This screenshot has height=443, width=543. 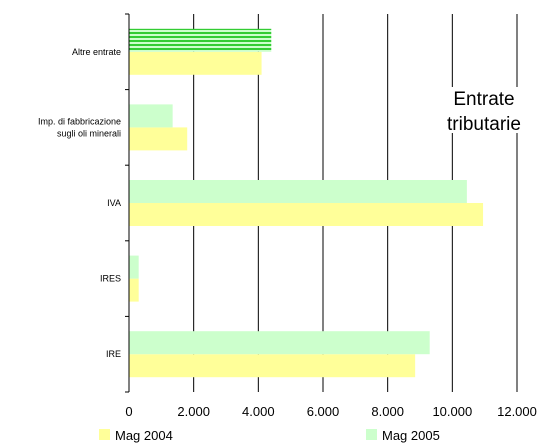 I want to click on category-label: Imp. di fabbricazione sugli oli minerali, so click(x=79, y=127).